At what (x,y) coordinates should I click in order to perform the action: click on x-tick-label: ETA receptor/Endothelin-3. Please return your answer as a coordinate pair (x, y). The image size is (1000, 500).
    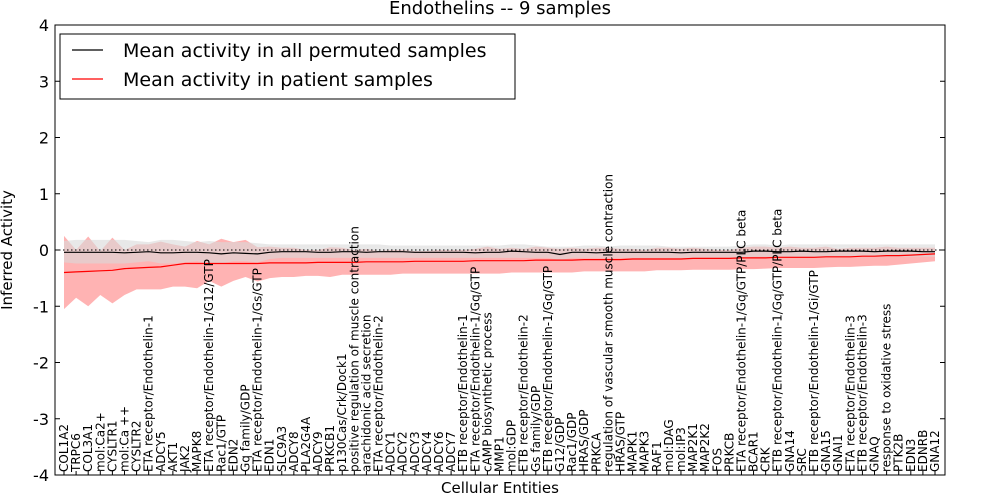
    Looking at the image, I should click on (850, 393).